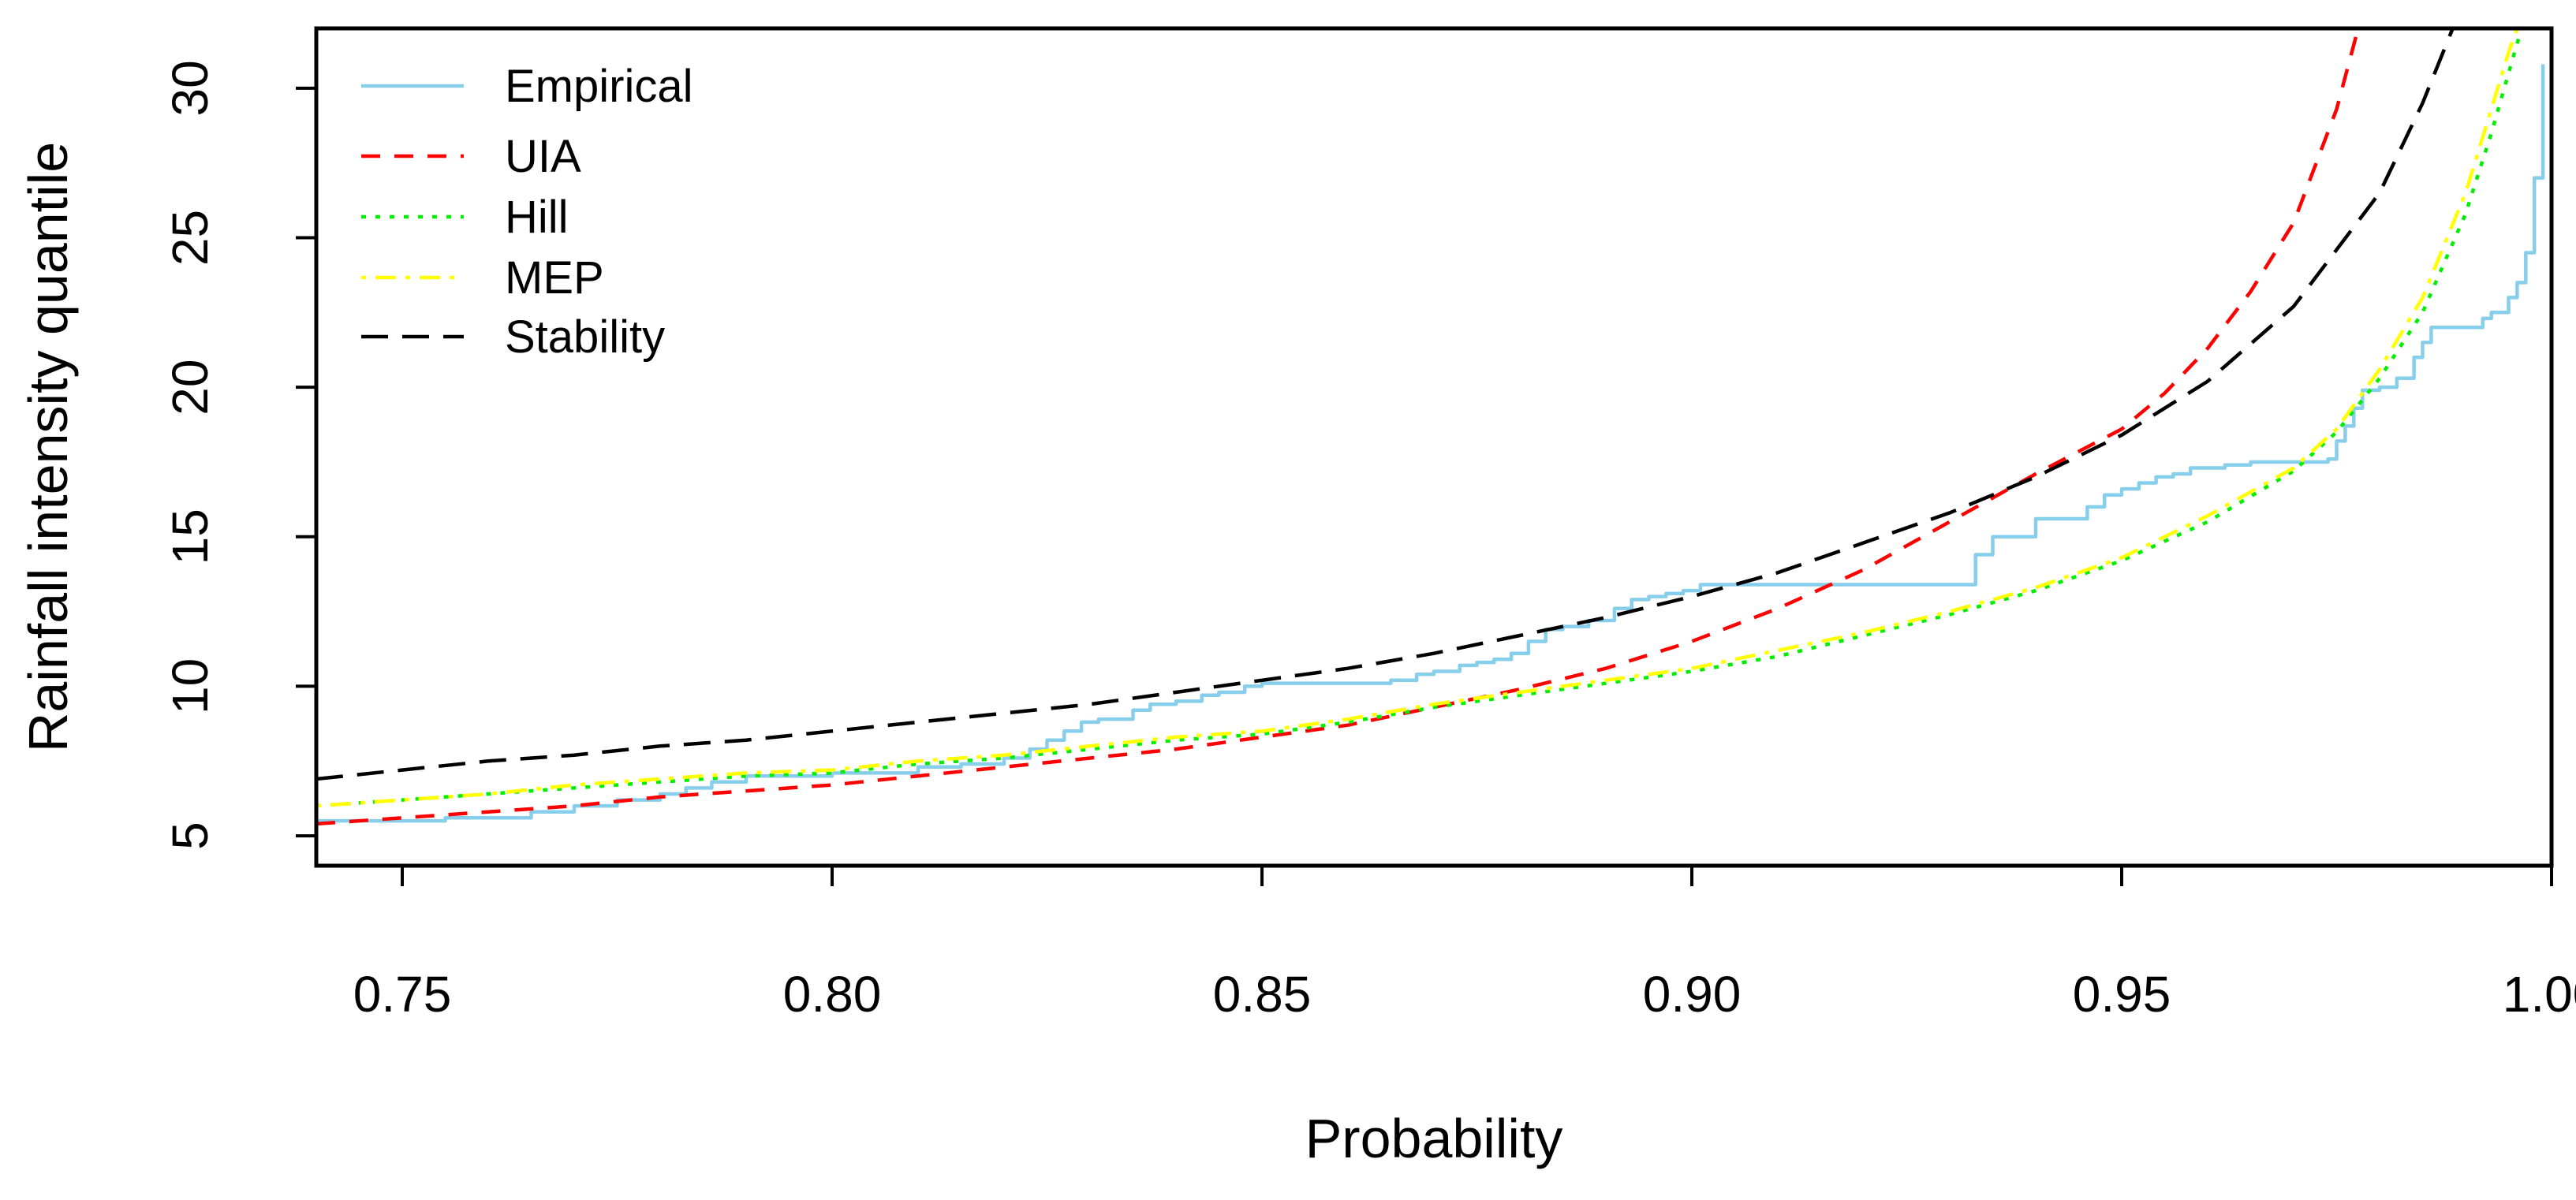  What do you see at coordinates (543, 156) in the screenshot?
I see `legend-label-uia: UIA` at bounding box center [543, 156].